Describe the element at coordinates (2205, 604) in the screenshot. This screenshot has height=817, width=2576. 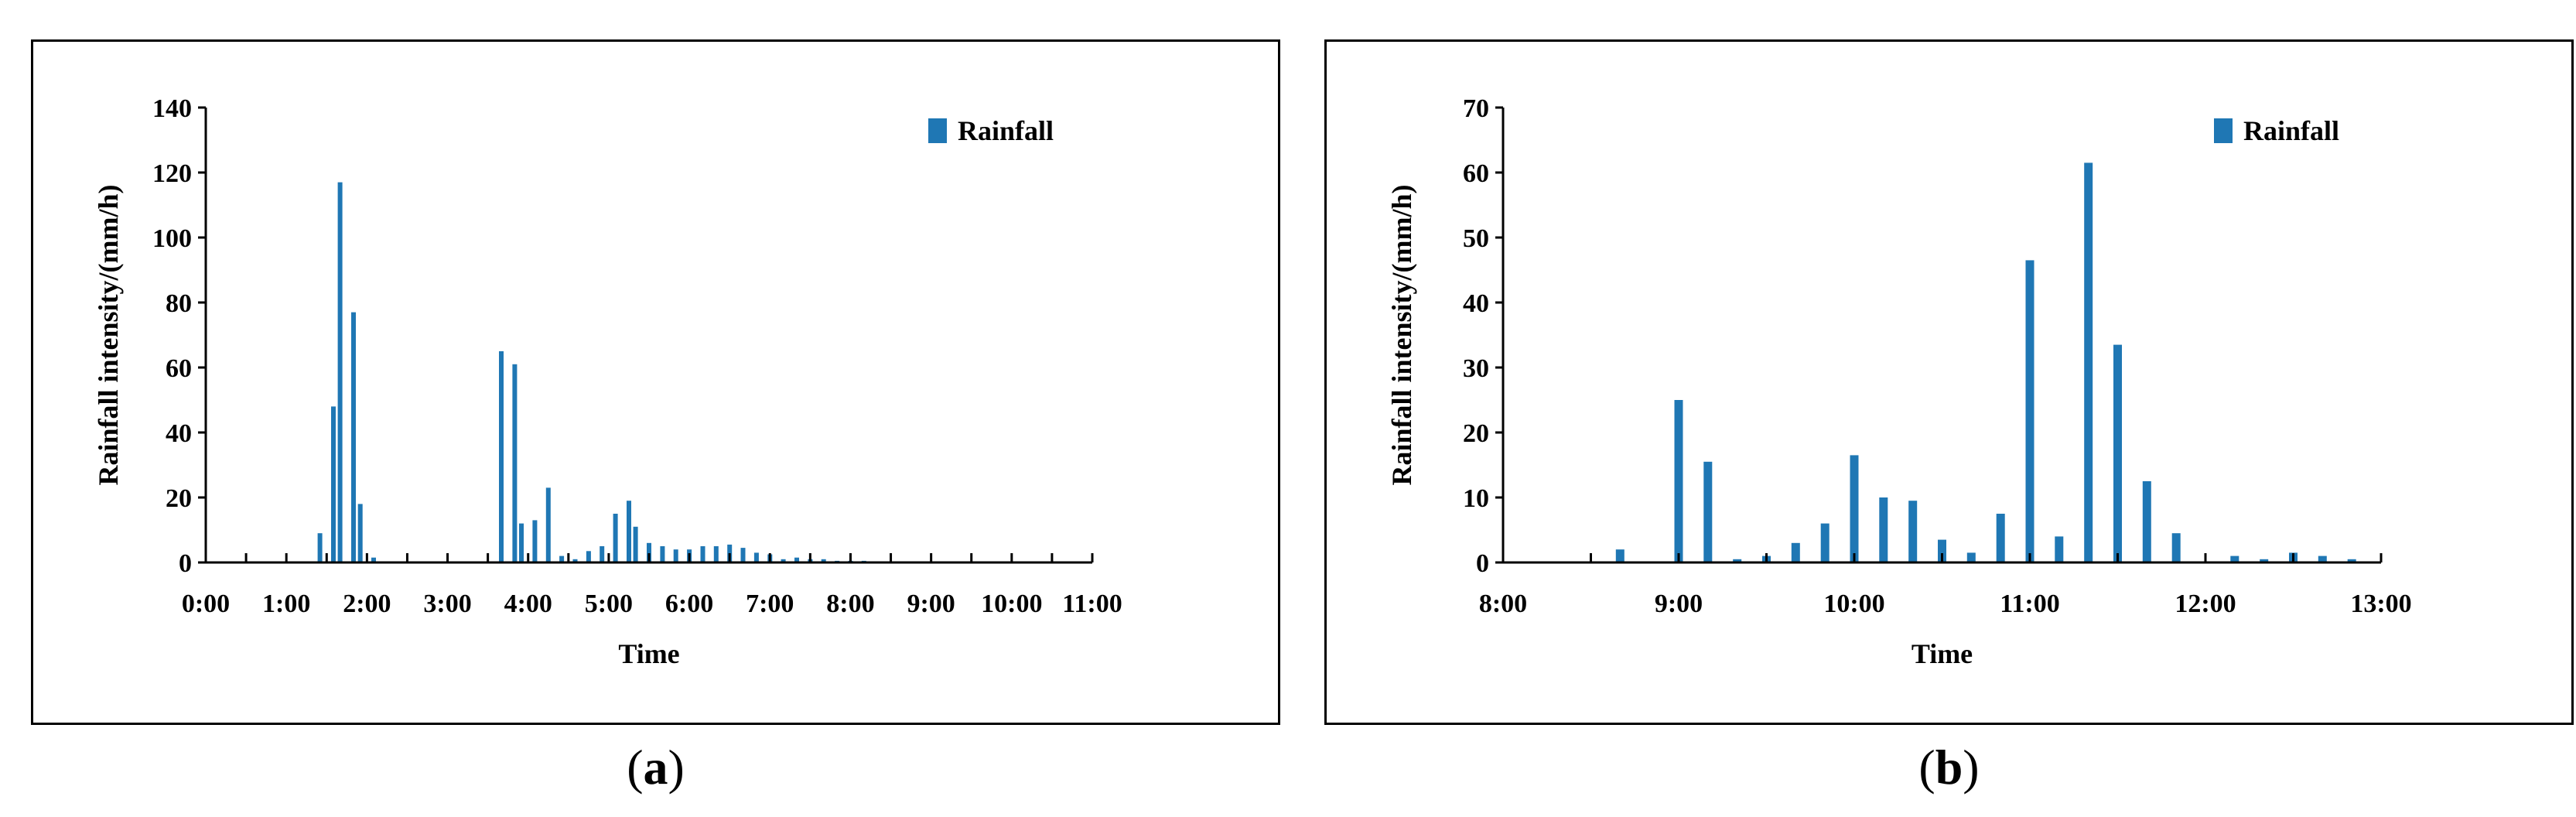
I see `x-tick-label-b: 12:00` at that location.